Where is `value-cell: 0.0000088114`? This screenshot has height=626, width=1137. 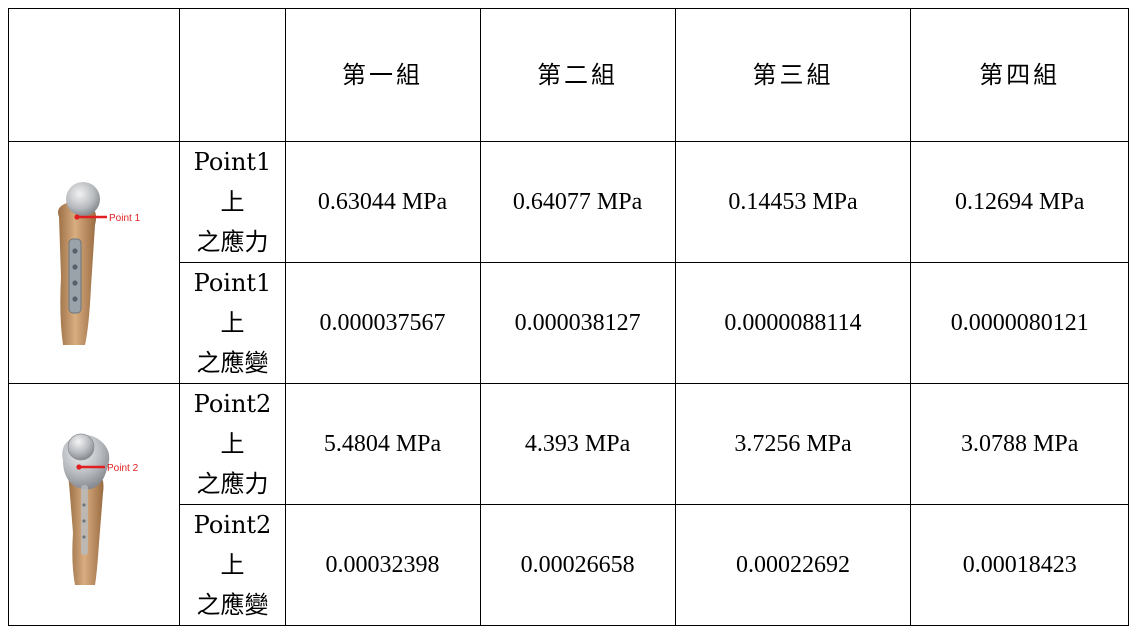
value-cell: 0.0000088114 is located at coordinates (793, 323).